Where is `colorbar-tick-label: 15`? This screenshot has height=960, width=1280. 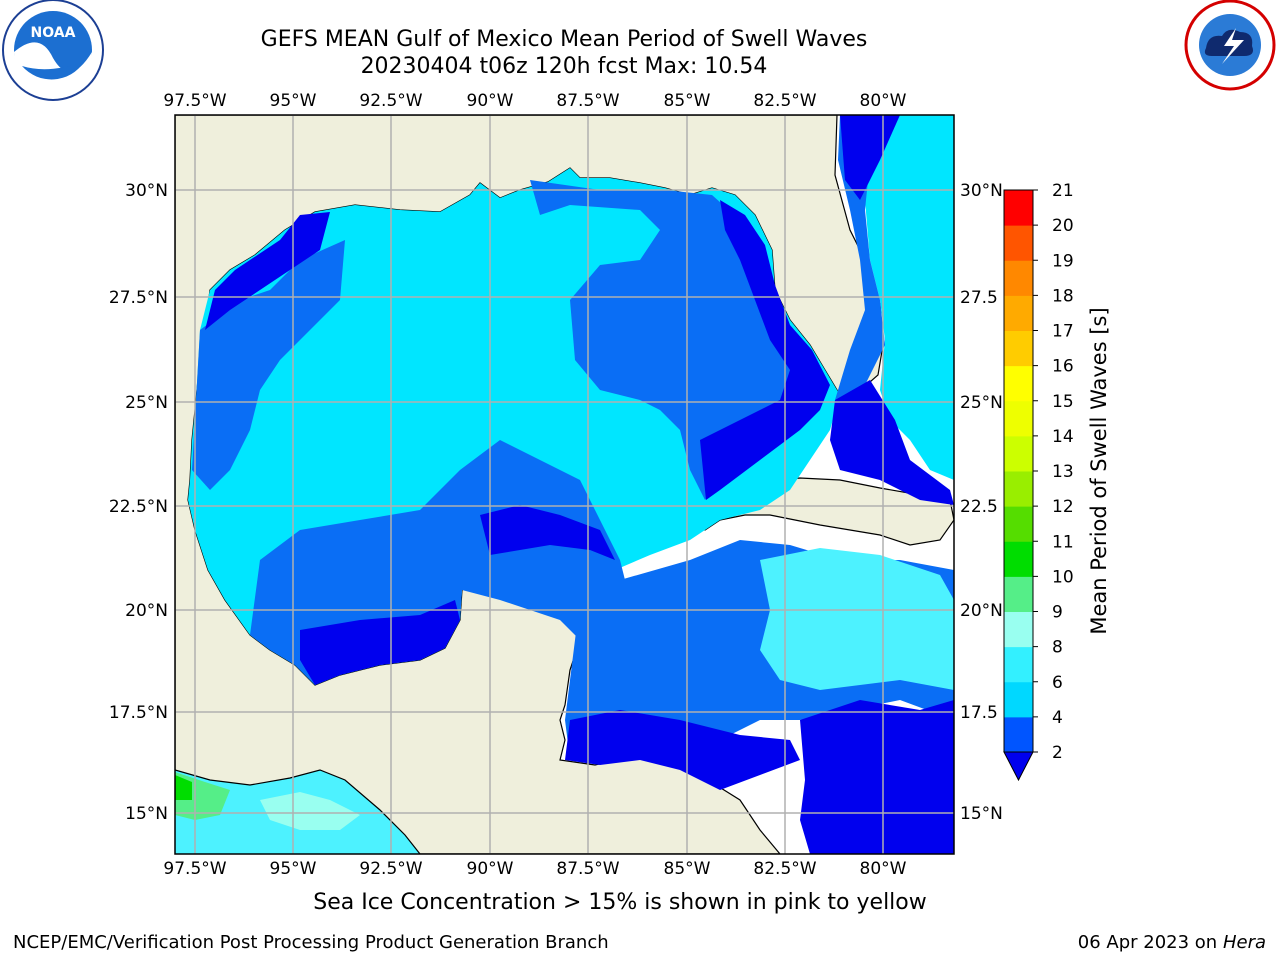
colorbar-tick-label: 15 is located at coordinates (1063, 402).